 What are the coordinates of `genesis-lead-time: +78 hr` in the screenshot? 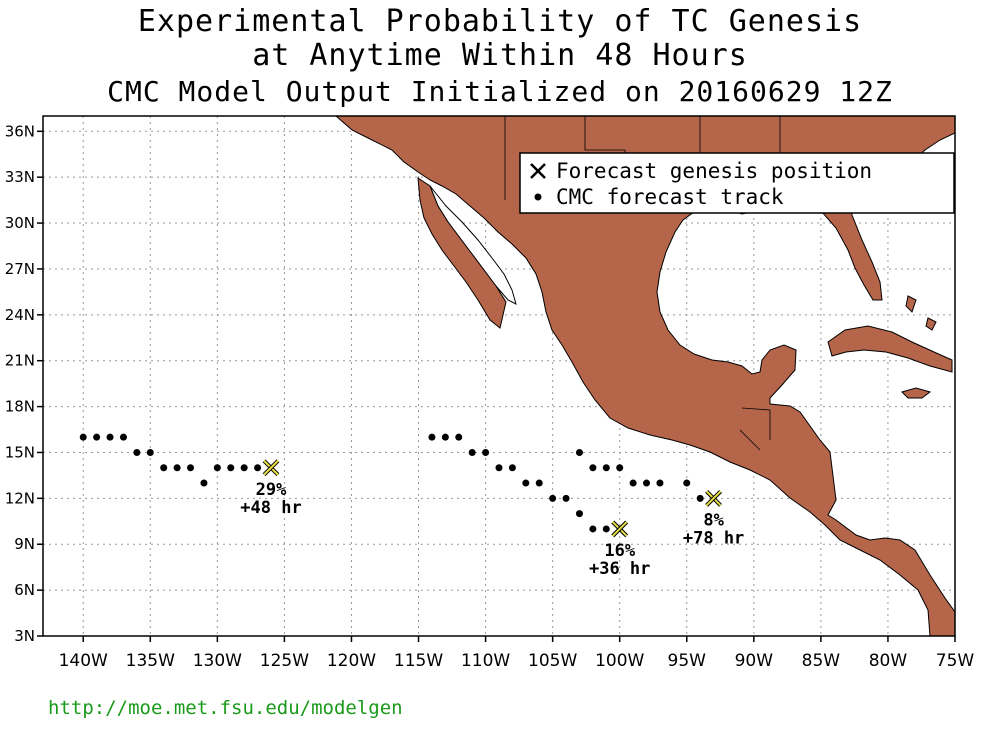 It's located at (713, 538).